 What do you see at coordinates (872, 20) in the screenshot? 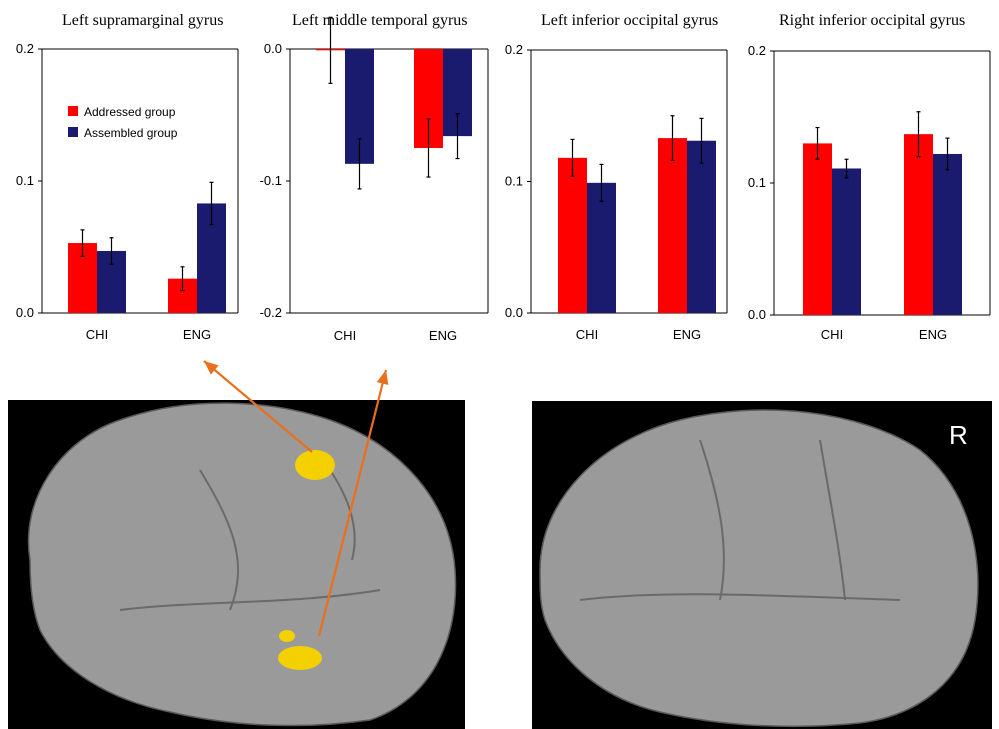
I see `chart-title: Right inferior occipital gyrus` at bounding box center [872, 20].